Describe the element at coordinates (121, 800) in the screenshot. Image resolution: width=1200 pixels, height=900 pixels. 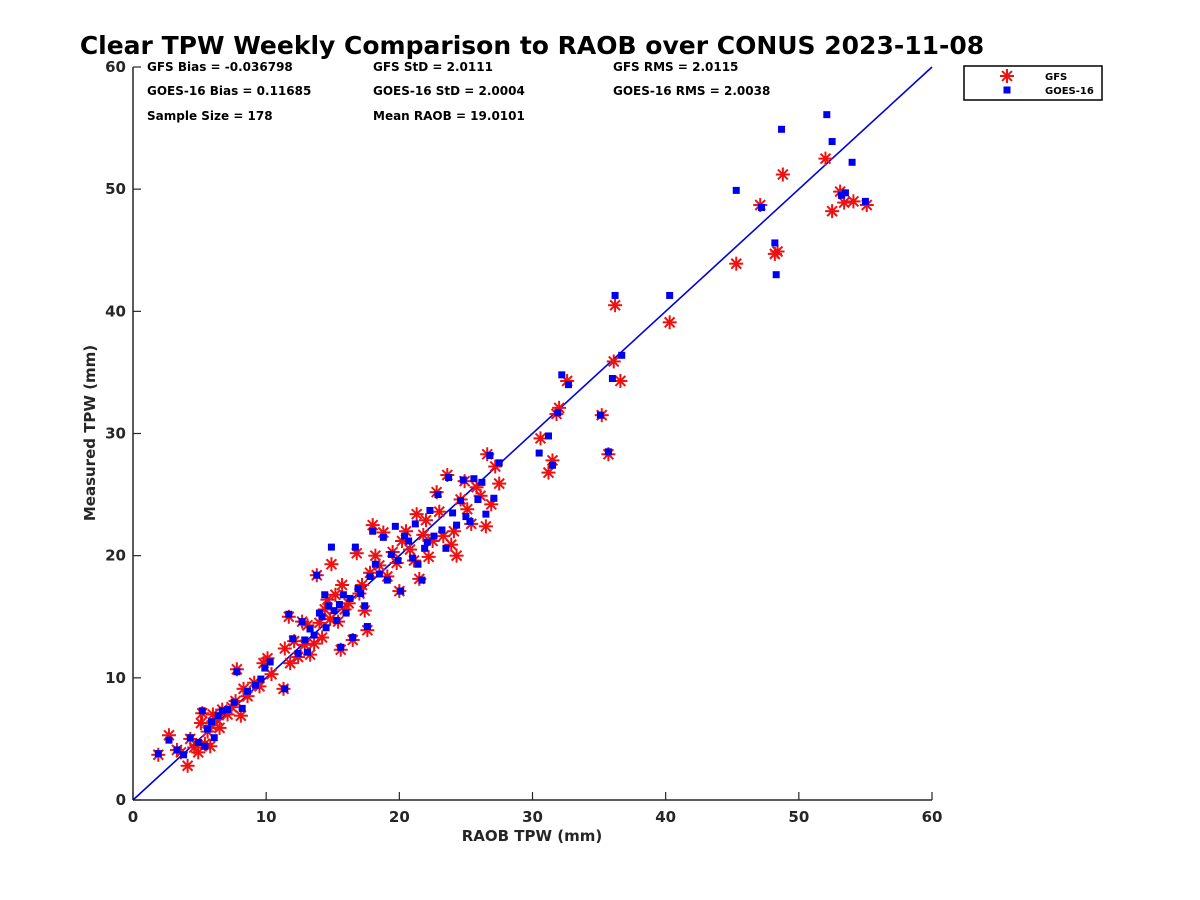
I see `y-tick-label: 0` at that location.